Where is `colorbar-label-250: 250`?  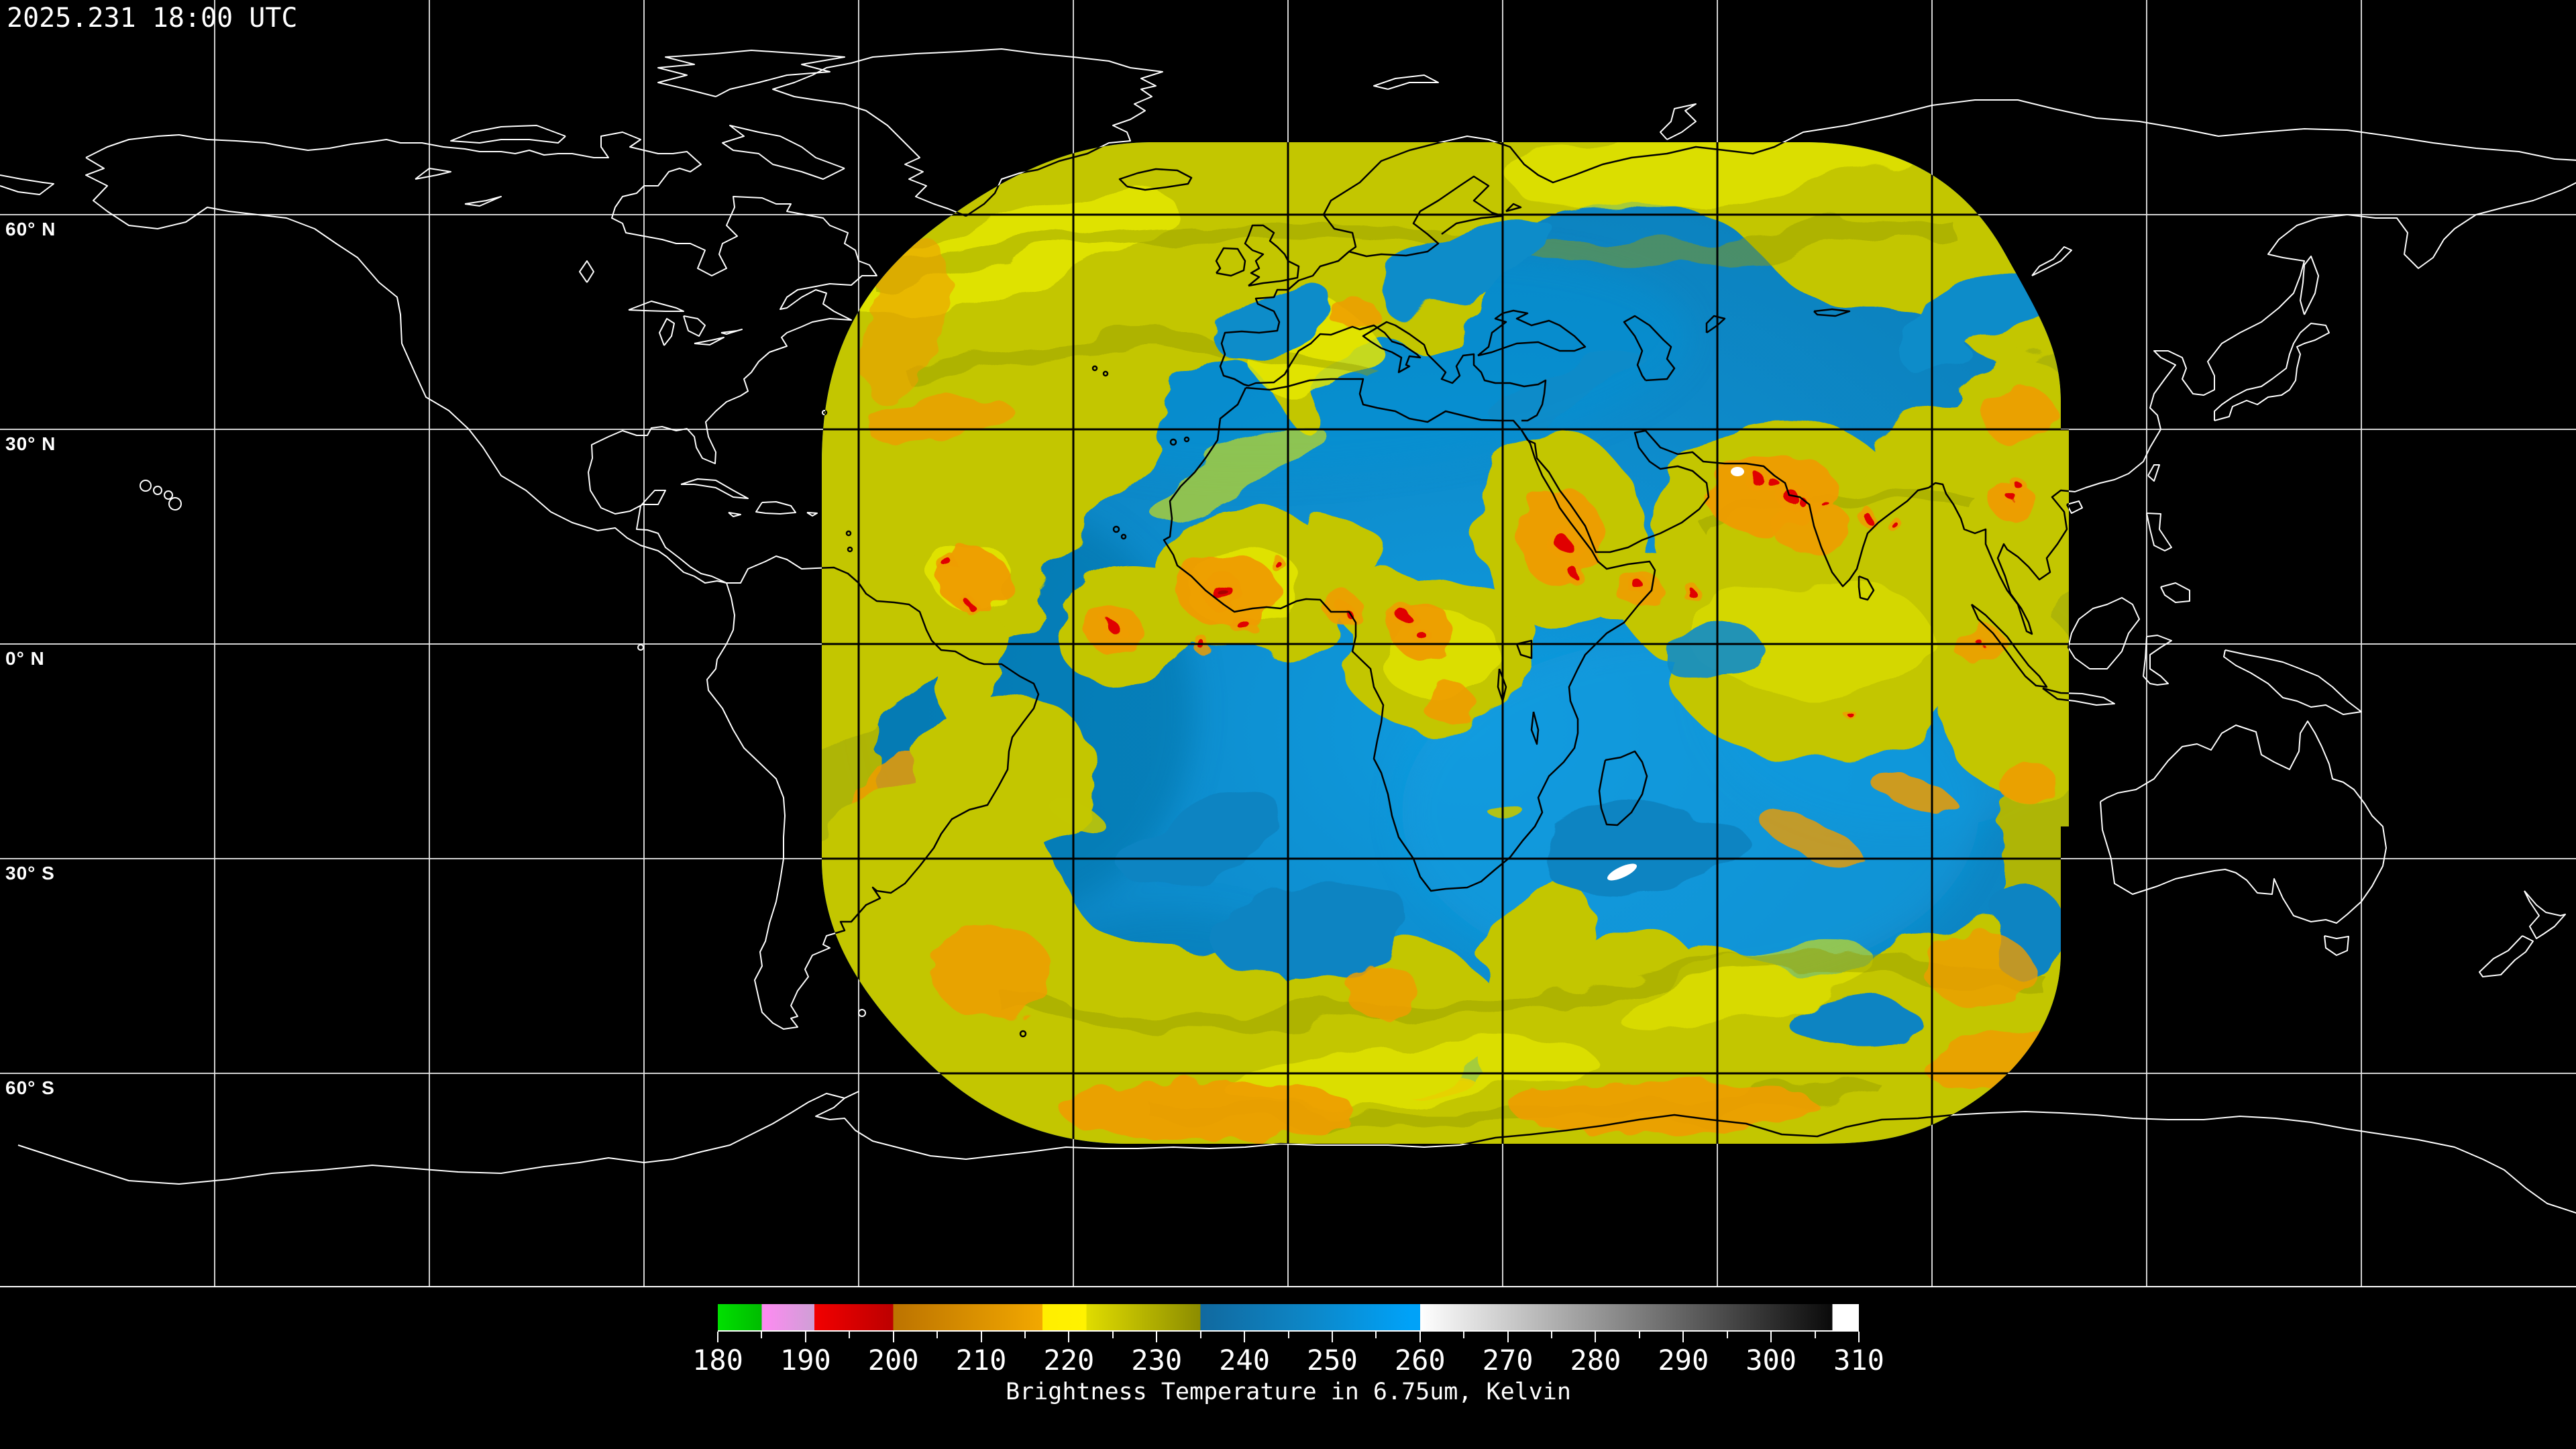
colorbar-label-250: 250 is located at coordinates (1332, 1360).